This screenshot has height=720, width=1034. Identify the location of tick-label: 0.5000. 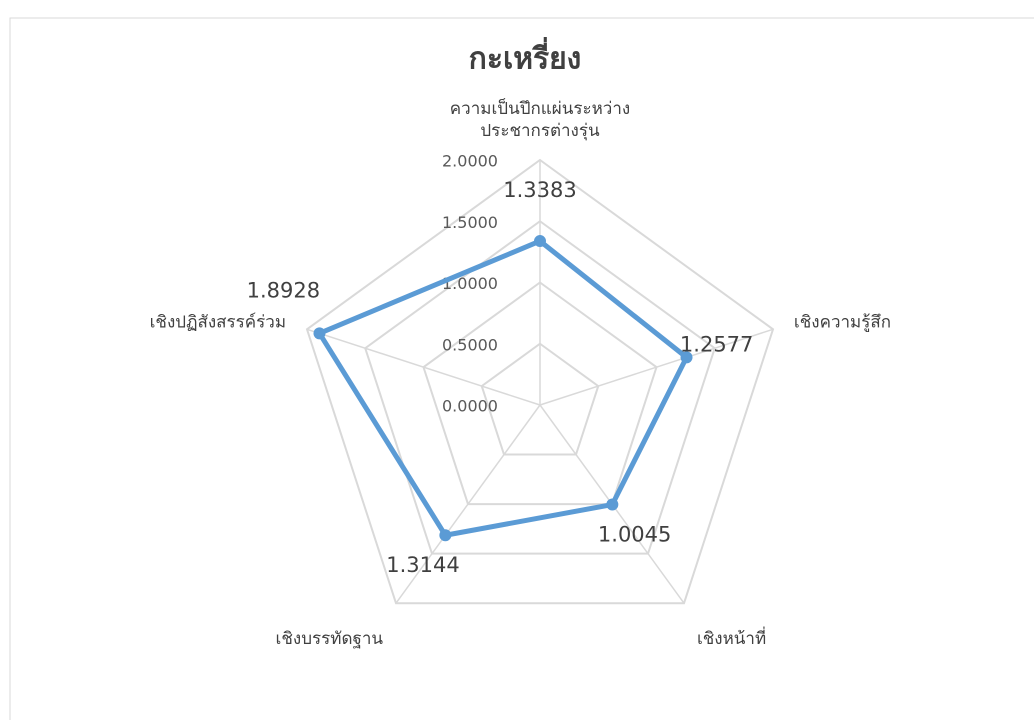
(470, 344).